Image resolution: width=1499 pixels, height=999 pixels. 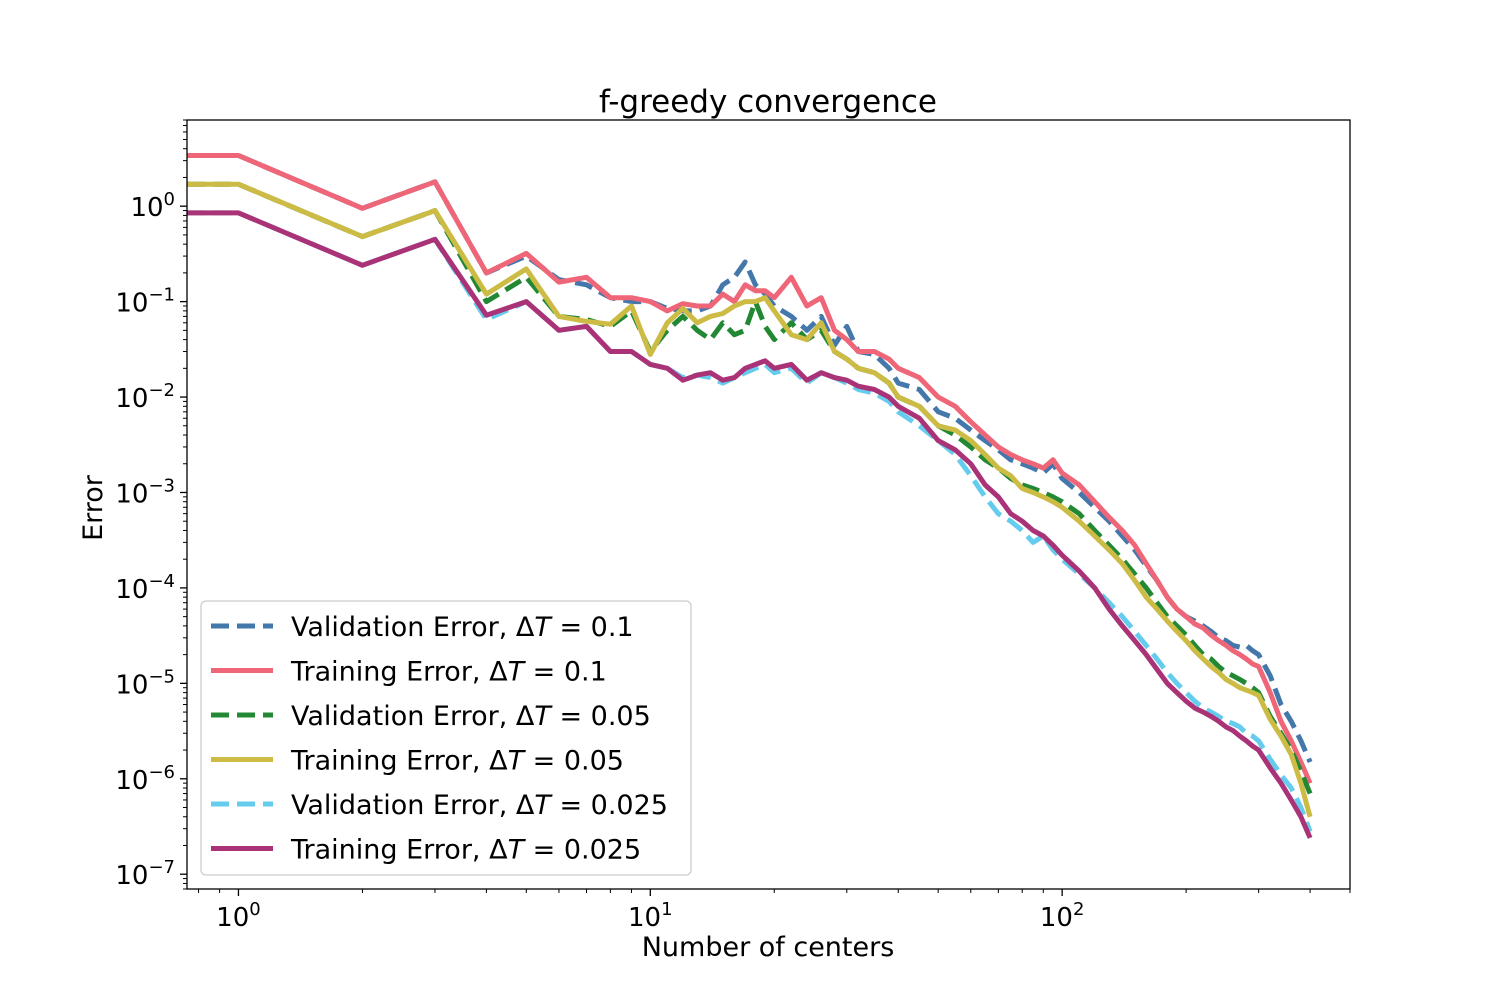 I want to click on legend-label-1: Validation Error, ΔT = 0.1, so click(x=462, y=627).